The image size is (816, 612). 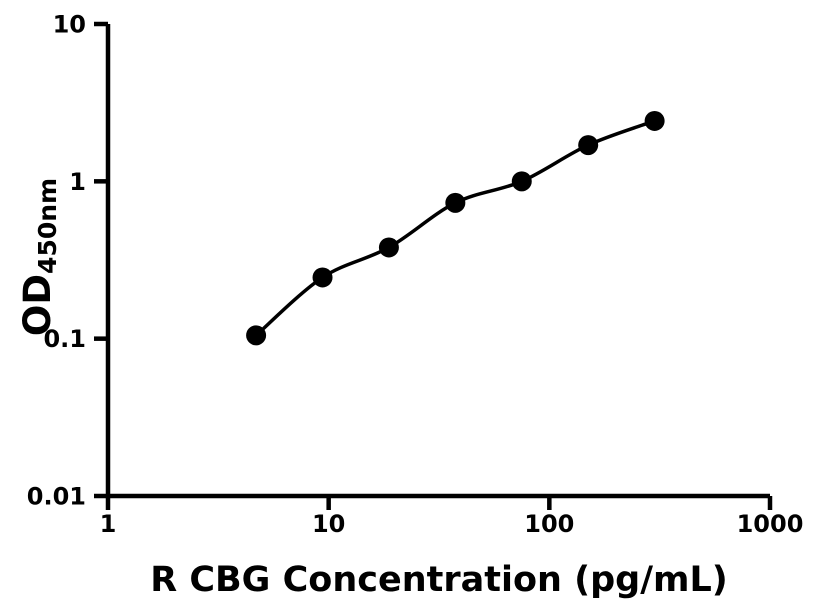 I want to click on x-tick-label: 1000, so click(x=770, y=524).